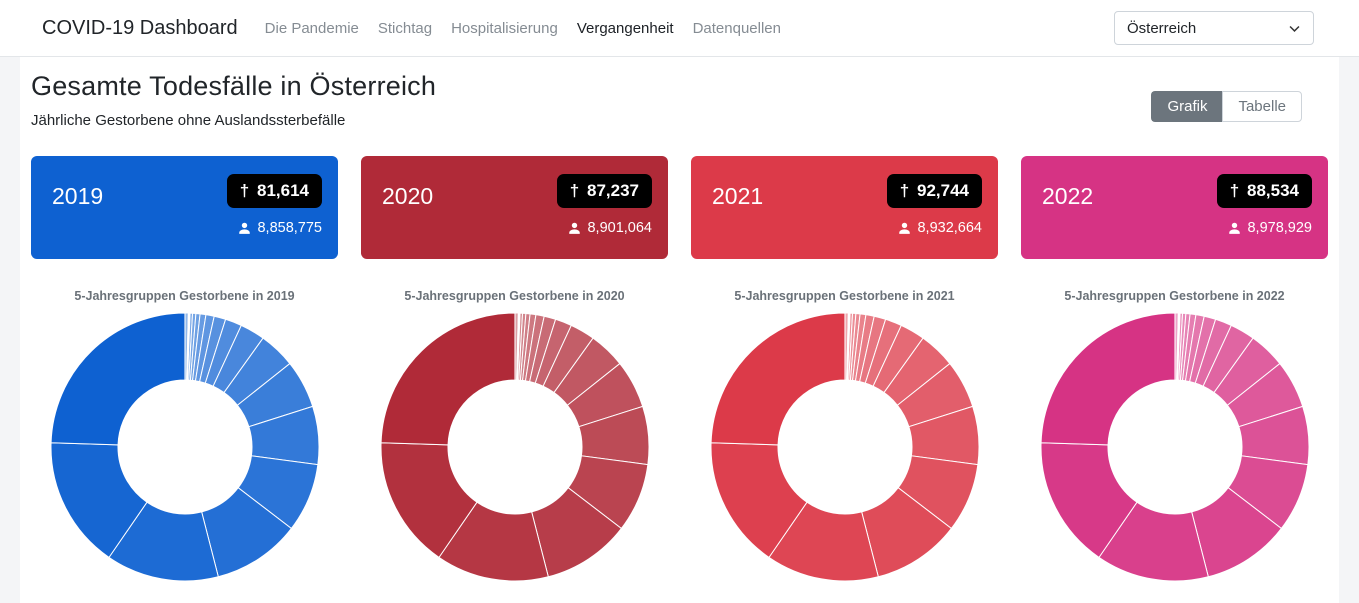 Image resolution: width=1359 pixels, height=603 pixels. Describe the element at coordinates (408, 196) in the screenshot. I see `year-label: 2020` at that location.